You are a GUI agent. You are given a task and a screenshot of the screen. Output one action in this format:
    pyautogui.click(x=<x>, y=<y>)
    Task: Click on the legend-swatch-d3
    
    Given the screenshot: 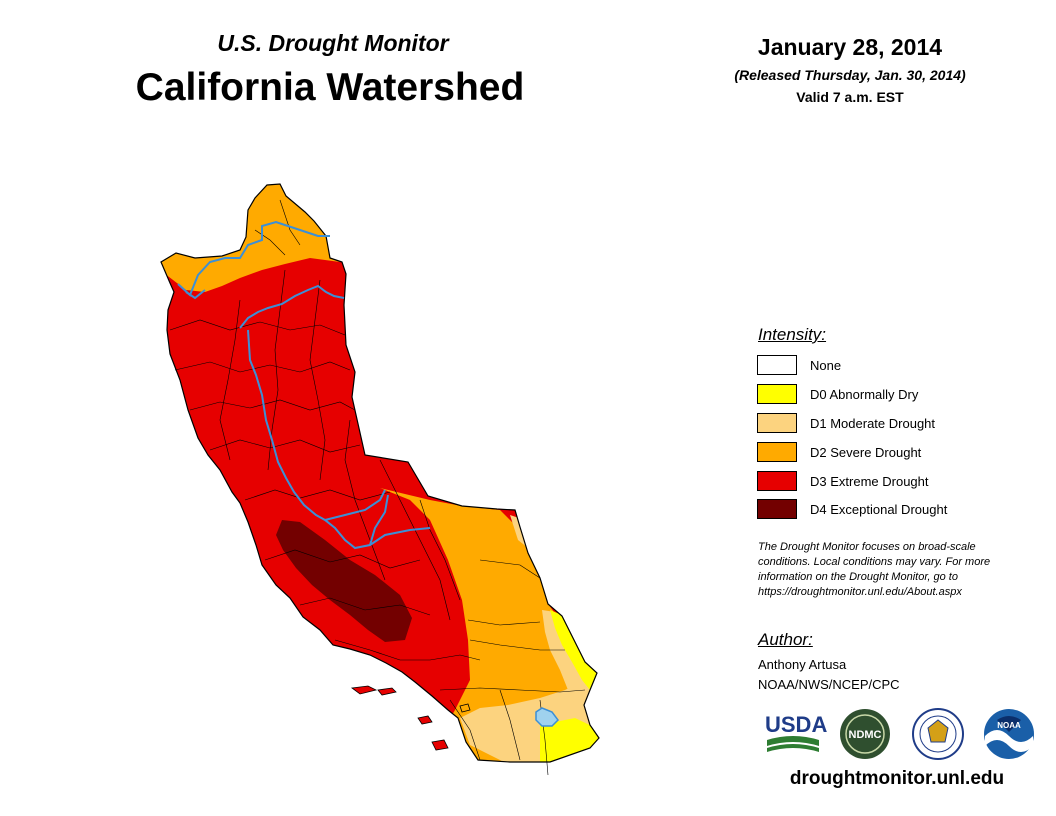 What is the action you would take?
    pyautogui.click(x=777, y=481)
    